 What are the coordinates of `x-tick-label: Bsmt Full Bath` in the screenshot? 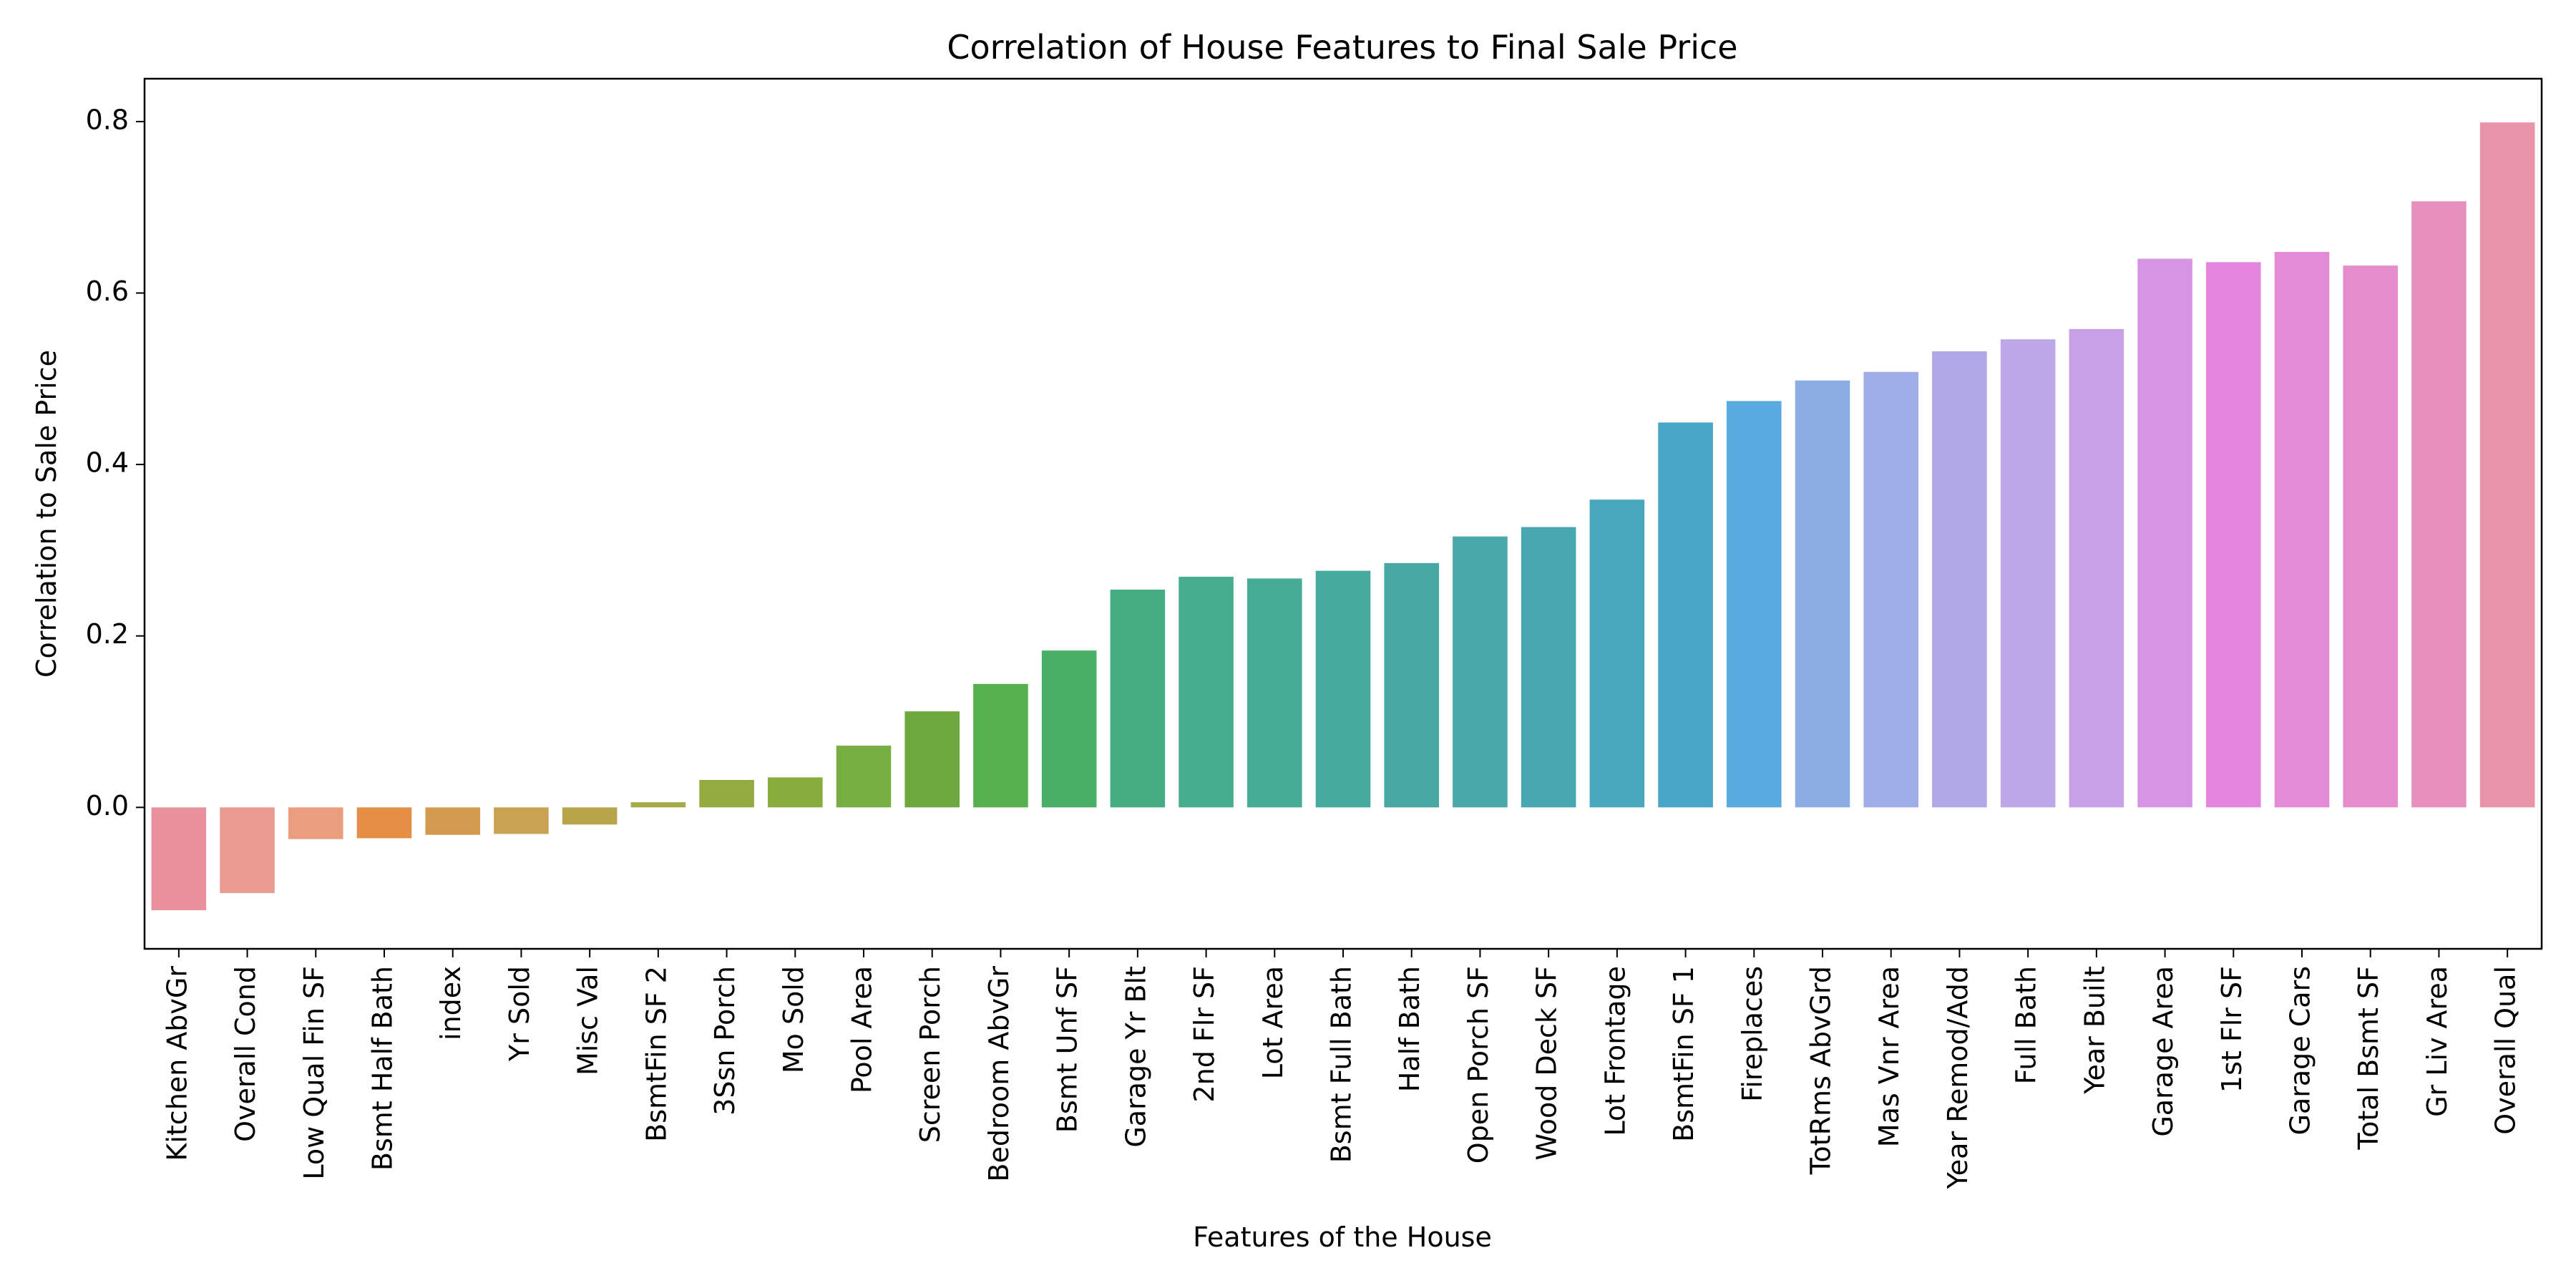 It's located at (1341, 1064).